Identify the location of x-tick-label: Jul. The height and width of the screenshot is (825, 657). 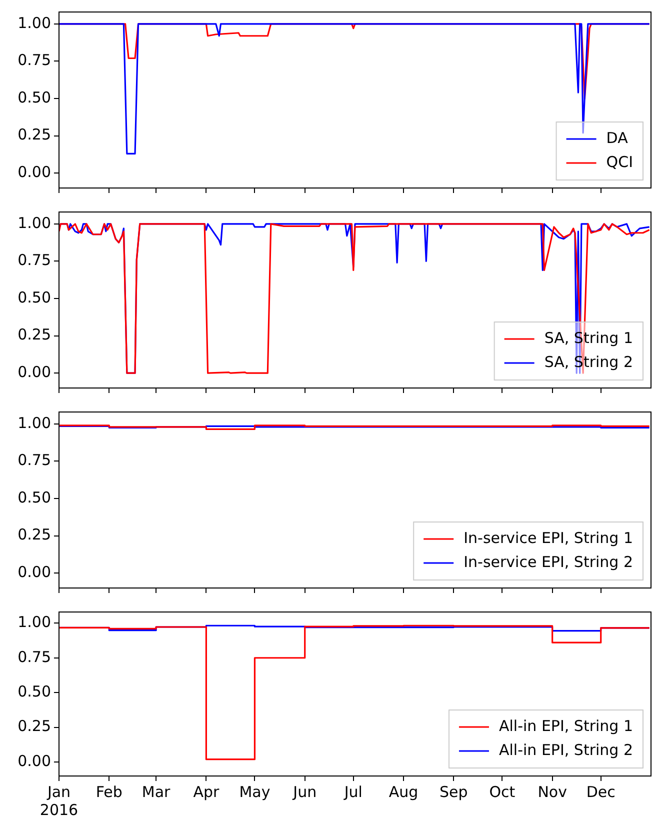
(352, 791).